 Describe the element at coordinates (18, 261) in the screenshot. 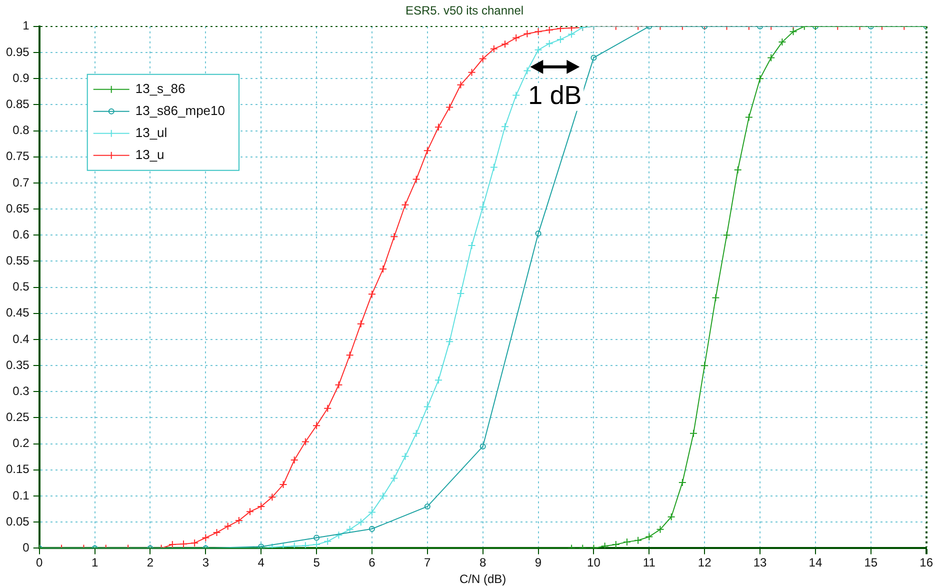

I see `y-tick-label: 0.55` at that location.